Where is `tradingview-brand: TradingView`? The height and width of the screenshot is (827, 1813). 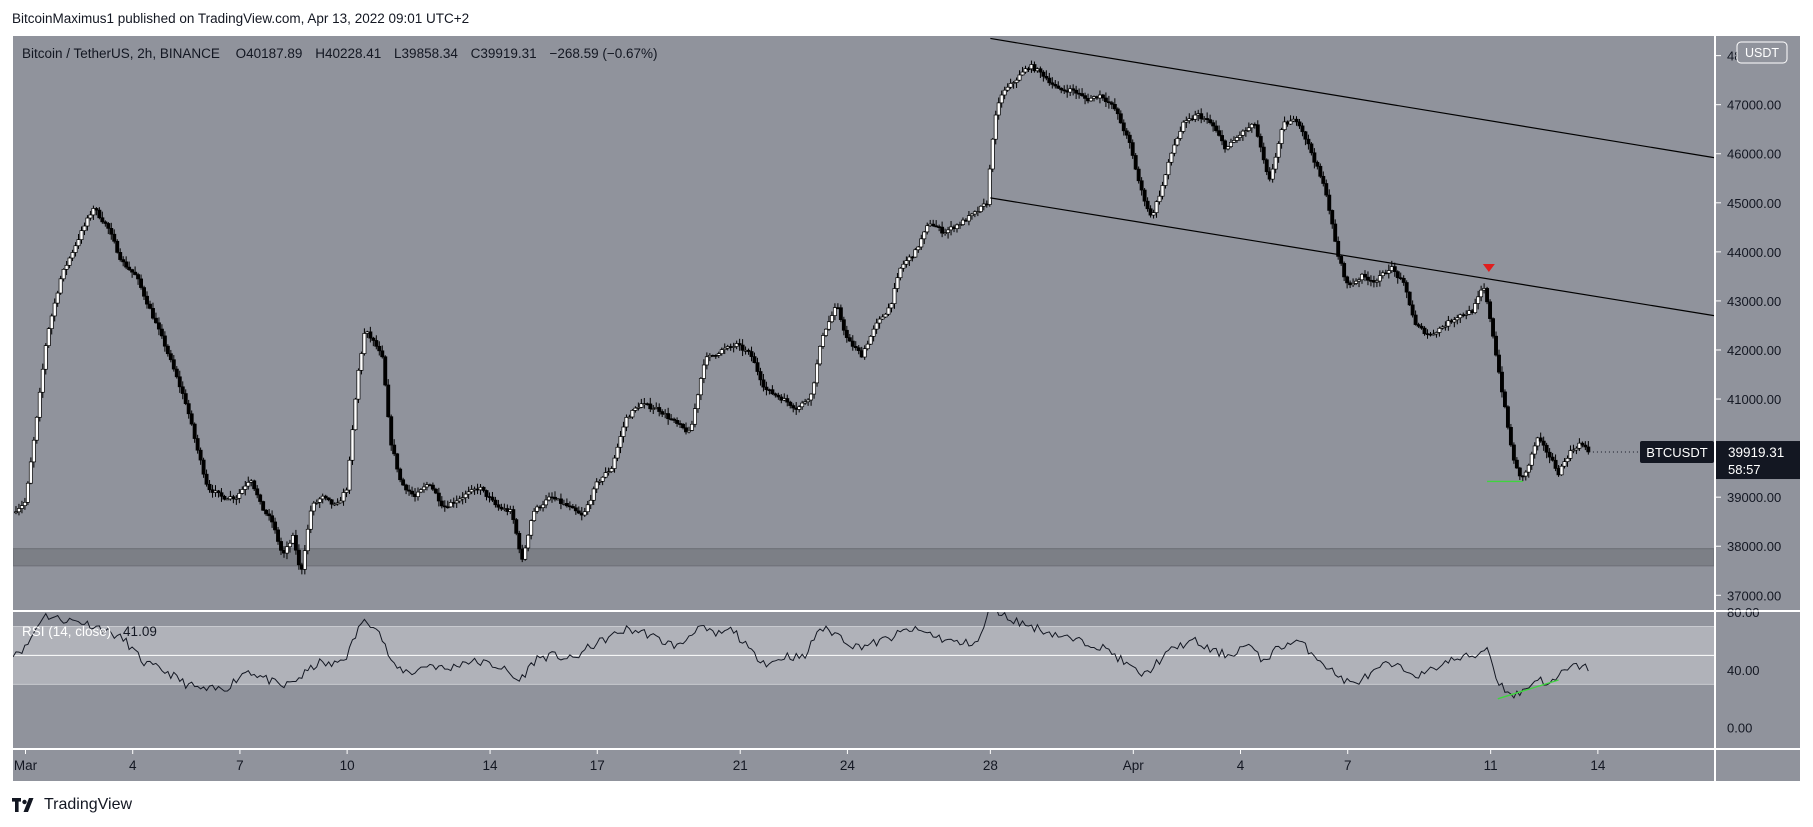
tradingview-brand: TradingView is located at coordinates (72, 805).